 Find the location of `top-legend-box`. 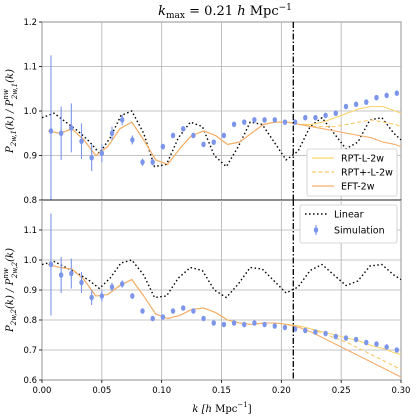

top-legend-box is located at coordinates (352, 172).